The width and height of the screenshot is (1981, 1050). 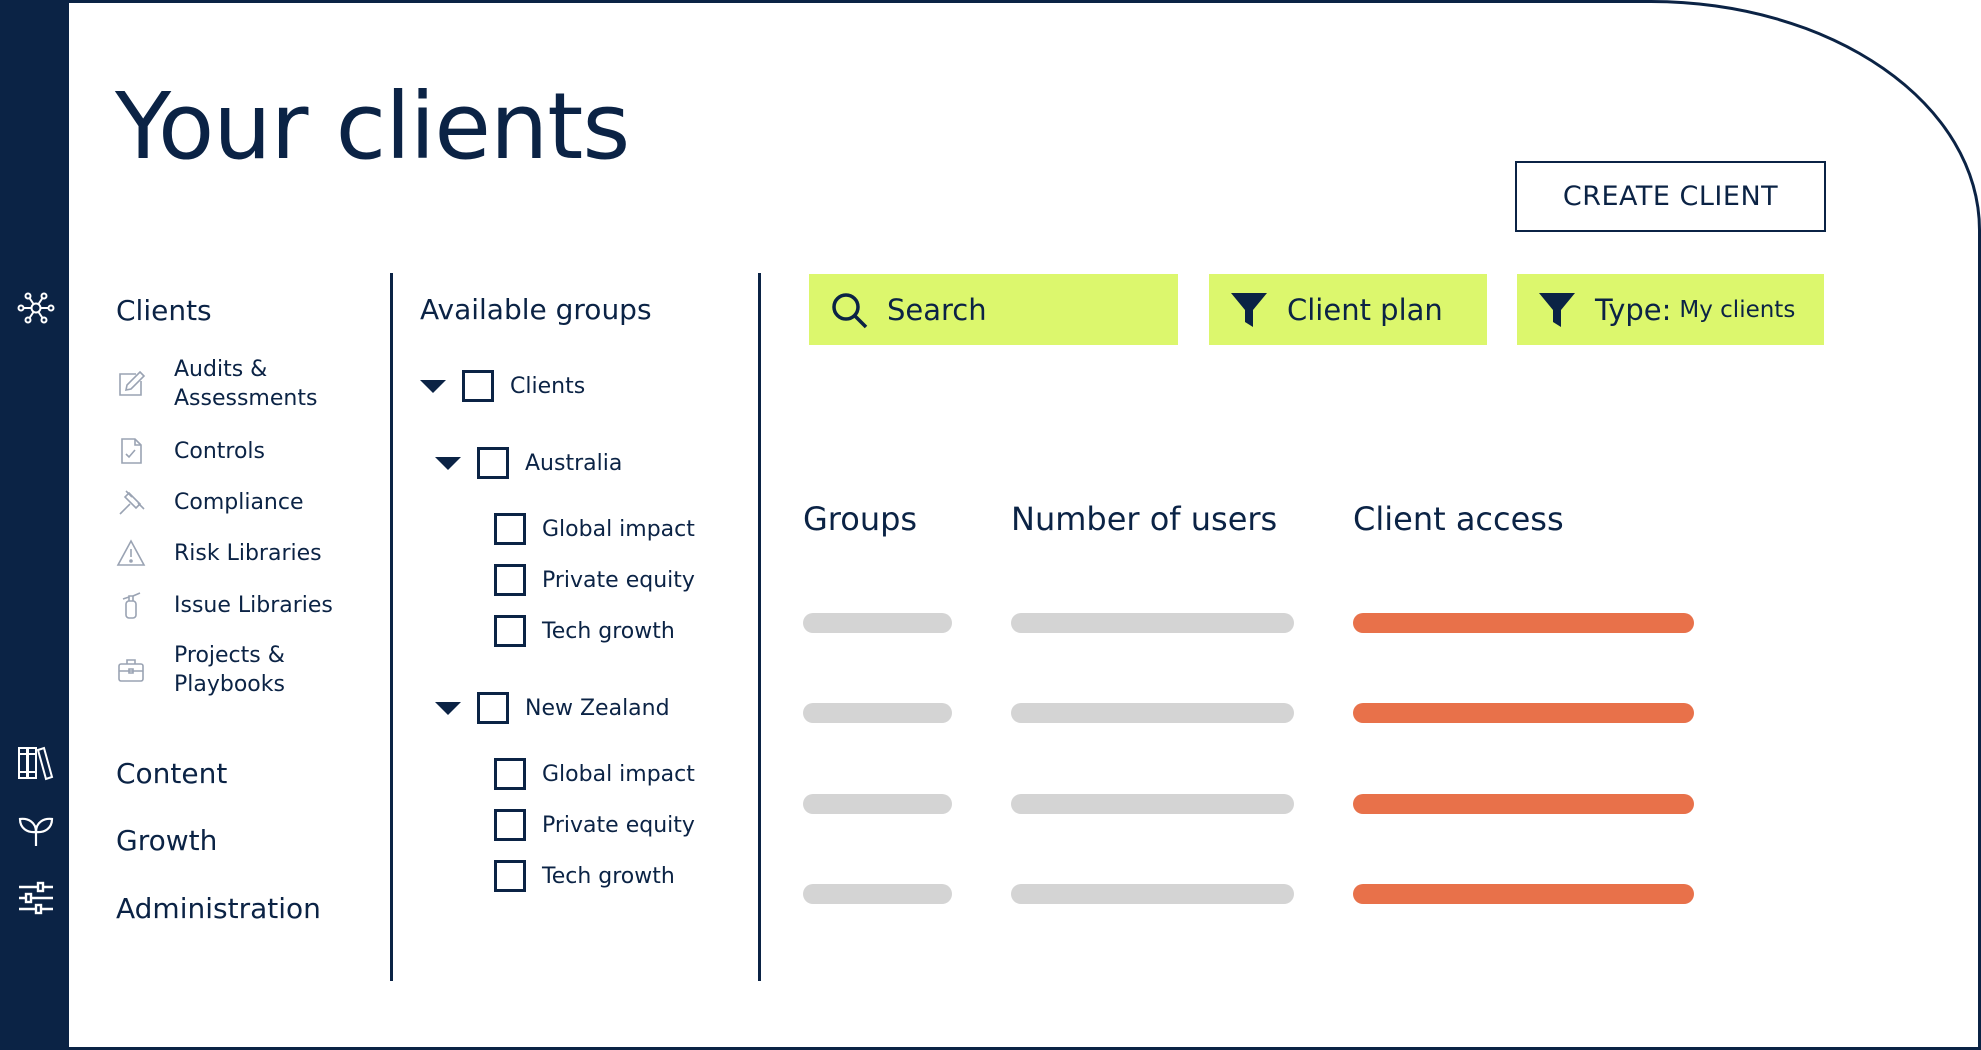 I want to click on nav-heading-growth: Growth, so click(x=167, y=840).